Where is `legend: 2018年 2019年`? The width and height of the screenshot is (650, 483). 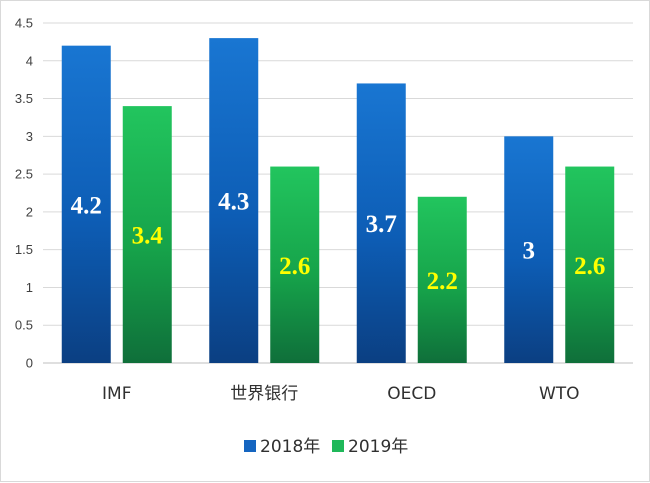
legend: 2018年 2019年 is located at coordinates (326, 447).